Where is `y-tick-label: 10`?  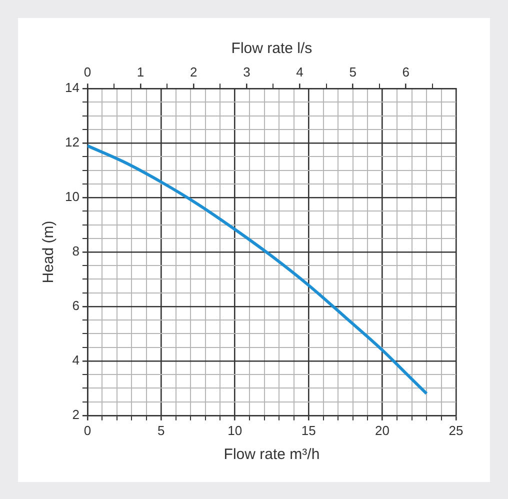
y-tick-label: 10 is located at coordinates (72, 196).